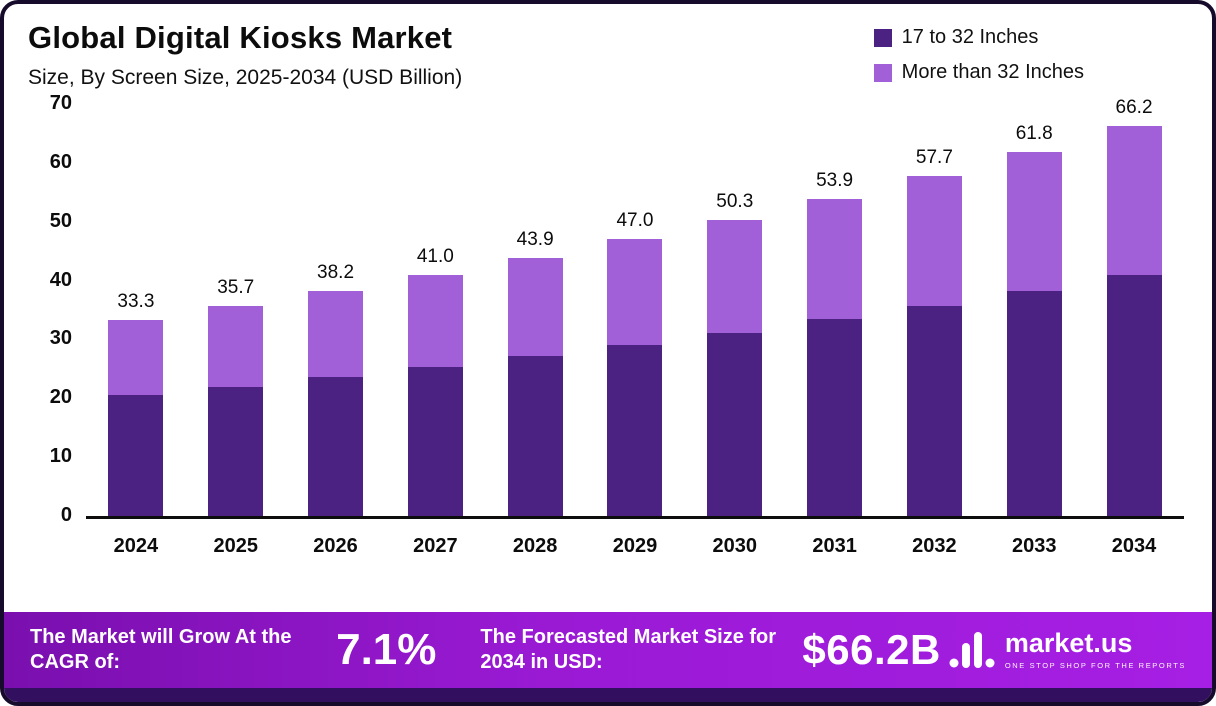 The image size is (1216, 706). I want to click on y-tick-label: 0, so click(66, 515).